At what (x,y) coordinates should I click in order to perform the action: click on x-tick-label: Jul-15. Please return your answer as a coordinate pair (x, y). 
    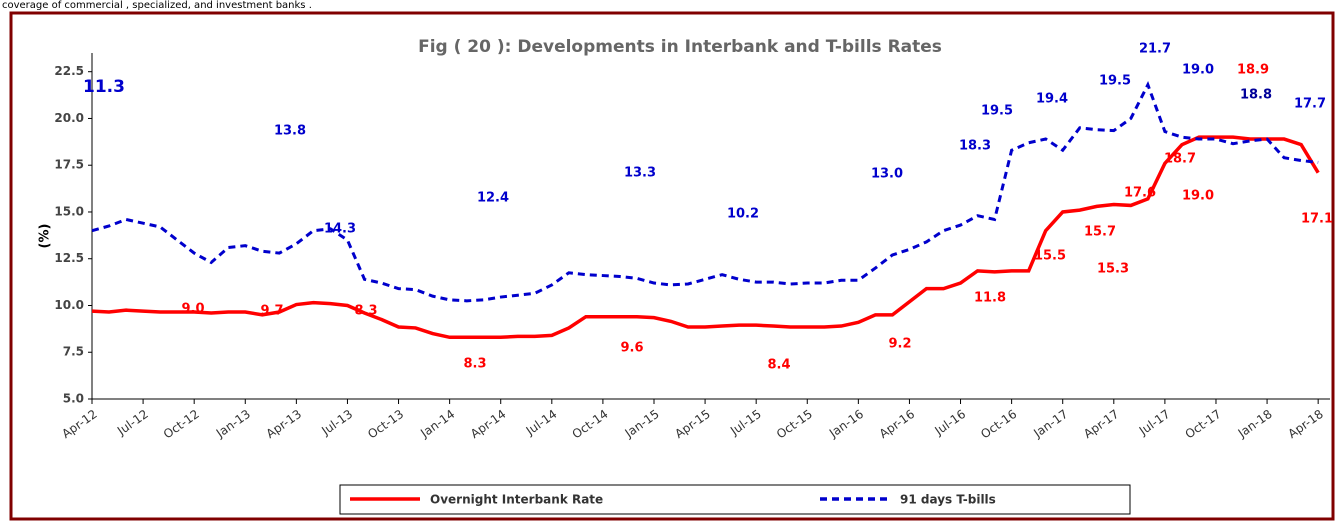
    Looking at the image, I should click on (745, 423).